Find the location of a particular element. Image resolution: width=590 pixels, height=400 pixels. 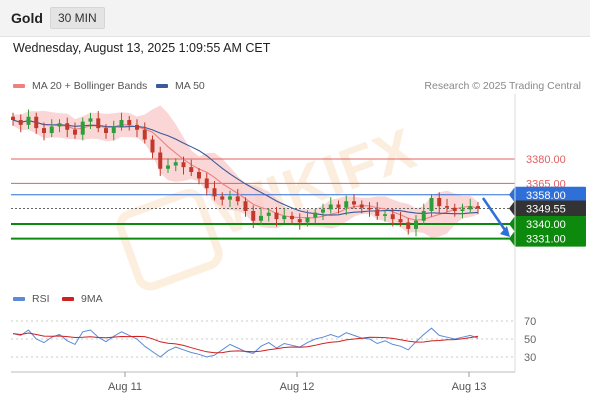

projection-arrow is located at coordinates (495, 215).